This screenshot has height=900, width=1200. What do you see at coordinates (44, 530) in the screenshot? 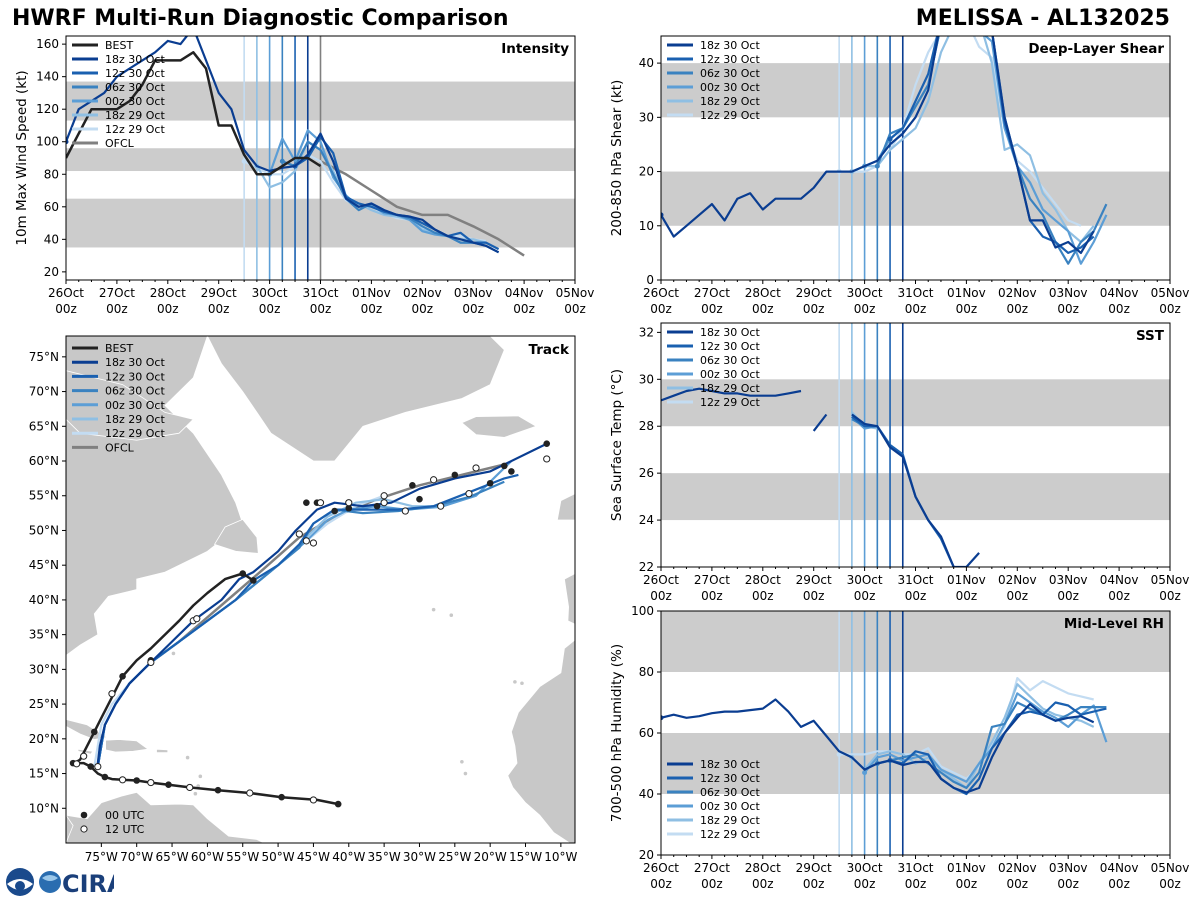
I see `track-y-tick-label: 50°N` at bounding box center [44, 530].